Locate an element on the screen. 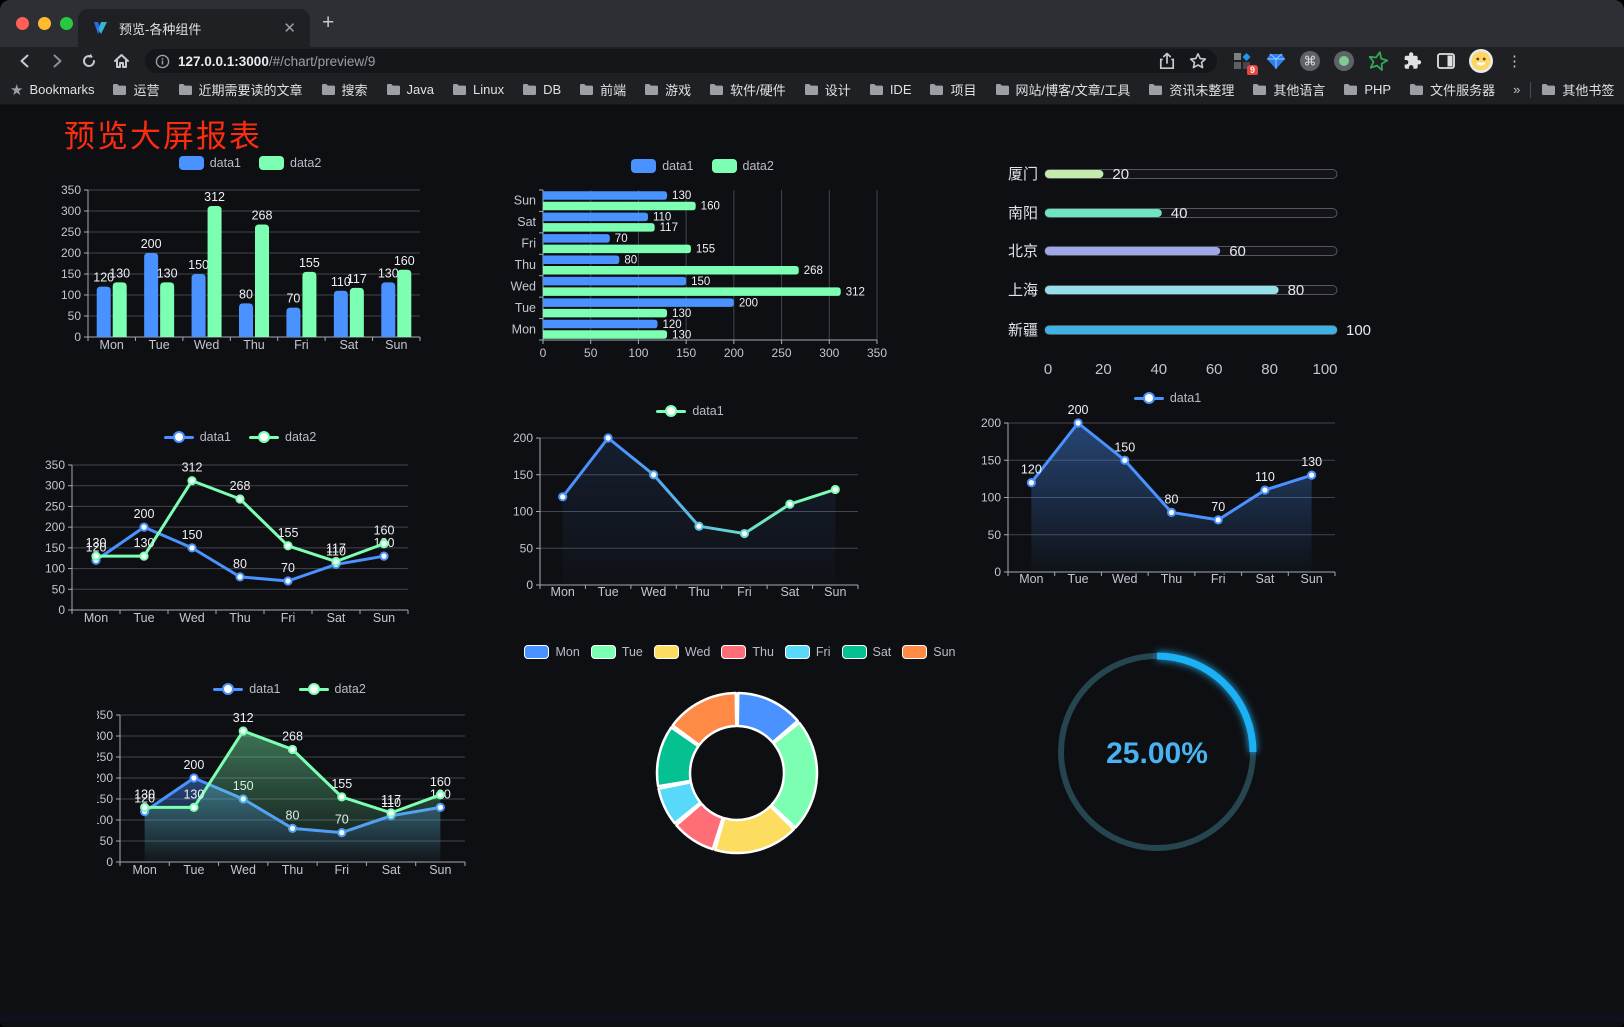 Image resolution: width=1624 pixels, height=1027 pixels. bookmark-folder: 近期需要读的文章 is located at coordinates (240, 89).